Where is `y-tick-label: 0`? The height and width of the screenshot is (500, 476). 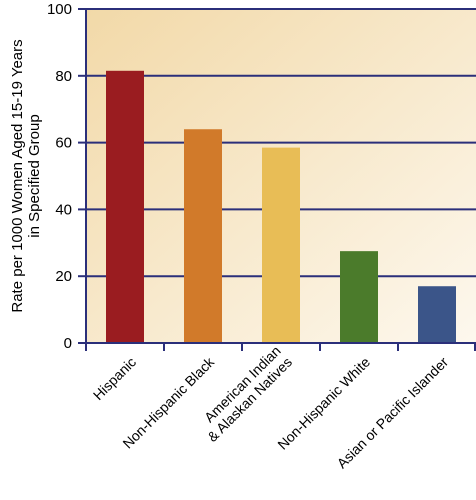
y-tick-label: 0 is located at coordinates (68, 343).